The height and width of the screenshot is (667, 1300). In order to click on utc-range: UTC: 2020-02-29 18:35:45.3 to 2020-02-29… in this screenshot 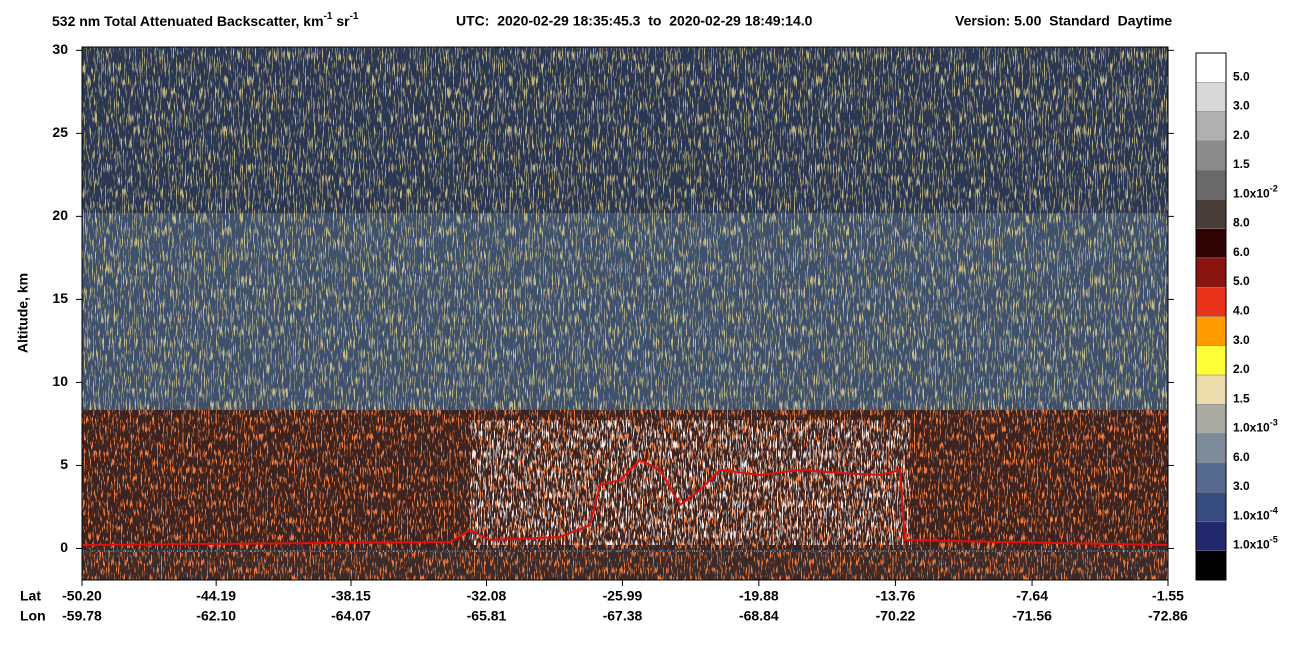, I will do `click(634, 21)`.